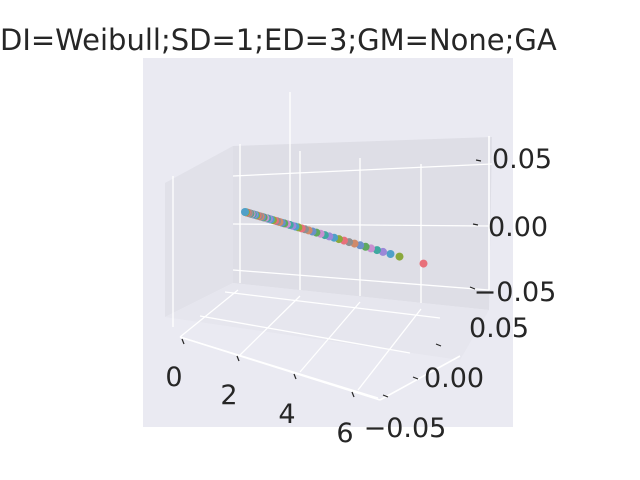  I want to click on y-tick-label: 0.00, so click(454, 378).